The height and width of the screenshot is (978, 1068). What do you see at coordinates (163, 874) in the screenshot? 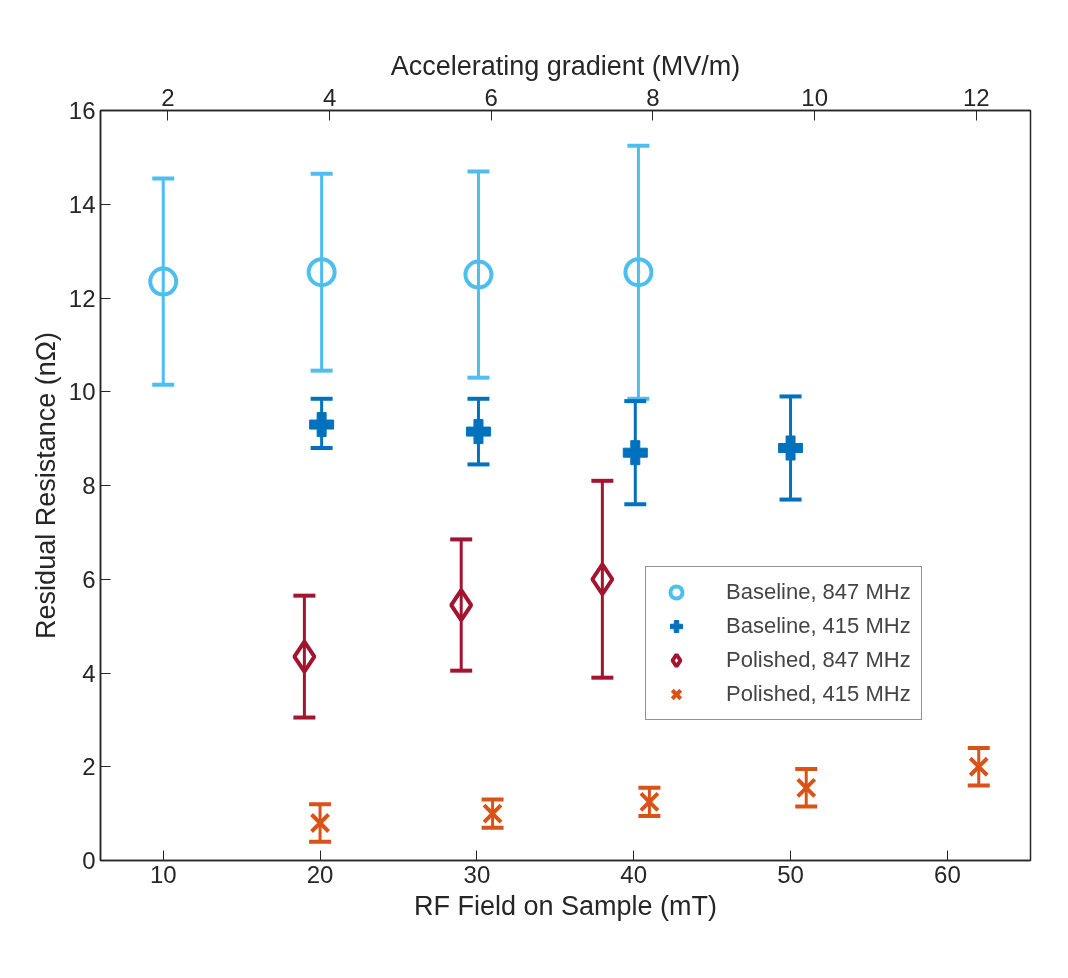
I see `x-tick-label: 10` at bounding box center [163, 874].